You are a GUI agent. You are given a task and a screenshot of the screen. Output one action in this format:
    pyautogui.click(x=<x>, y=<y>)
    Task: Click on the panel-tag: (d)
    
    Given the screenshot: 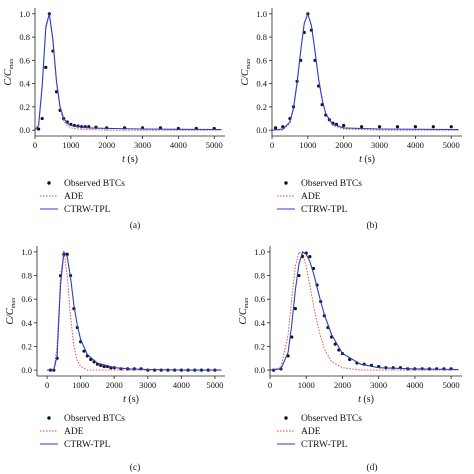 What is the action you would take?
    pyautogui.click(x=371, y=467)
    